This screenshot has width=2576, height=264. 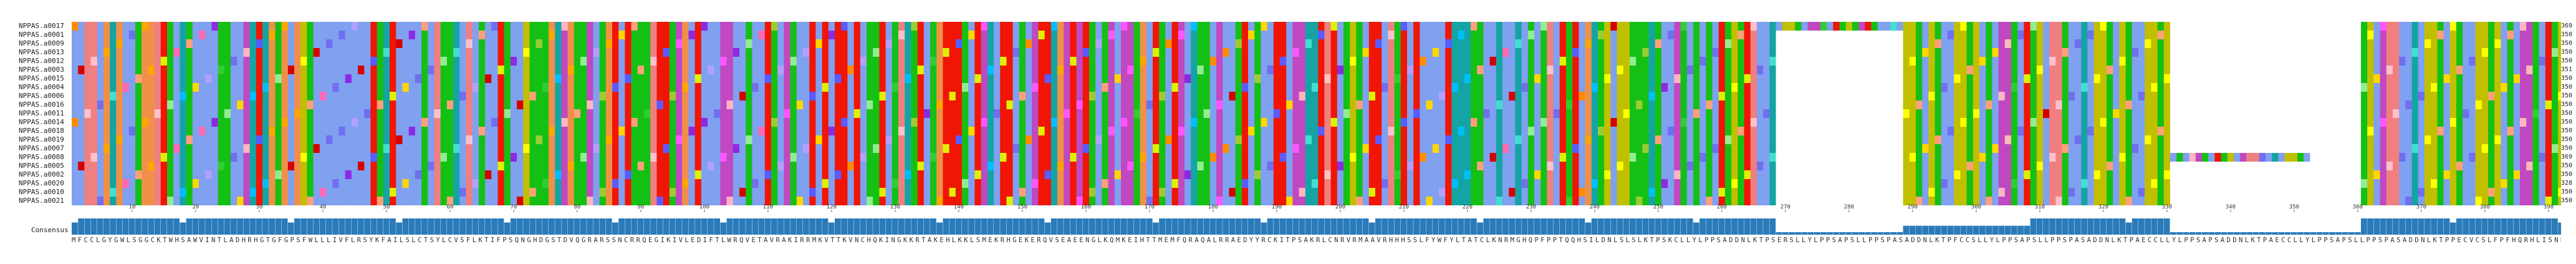 What do you see at coordinates (41, 87) in the screenshot?
I see `sequence-name: NPPAS.a0004` at bounding box center [41, 87].